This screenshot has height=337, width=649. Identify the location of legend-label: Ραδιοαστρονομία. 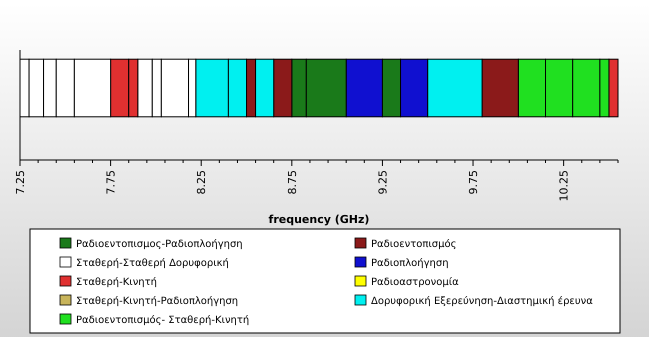
(415, 282).